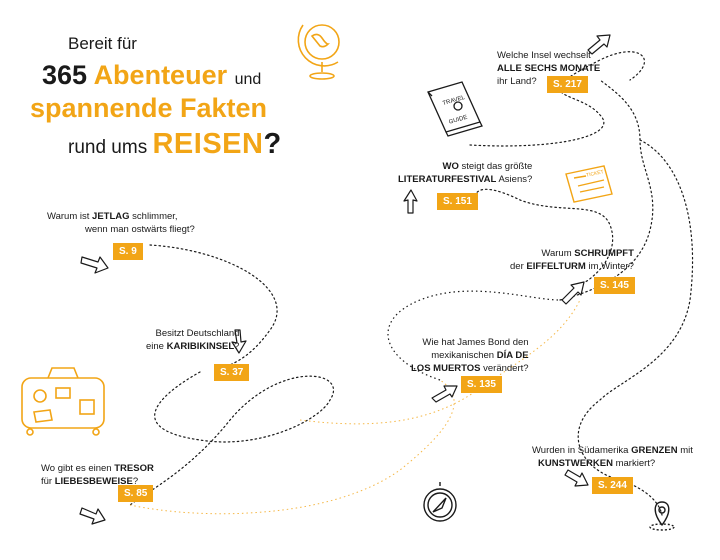 The height and width of the screenshot is (560, 720). I want to click on question-text: Wie hat James Bond den, so click(475, 342).